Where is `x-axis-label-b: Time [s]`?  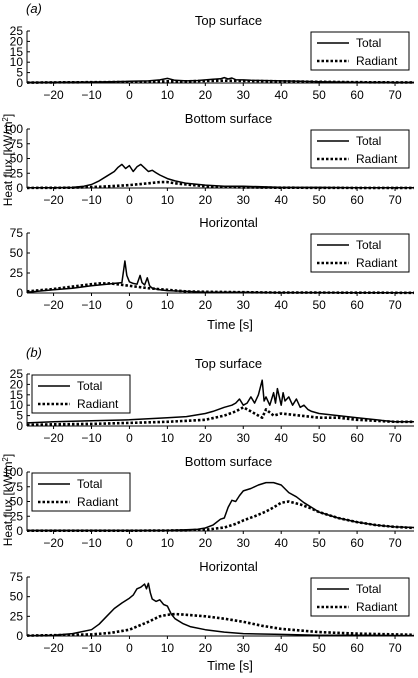 x-axis-label-b: Time [s] is located at coordinates (230, 665).